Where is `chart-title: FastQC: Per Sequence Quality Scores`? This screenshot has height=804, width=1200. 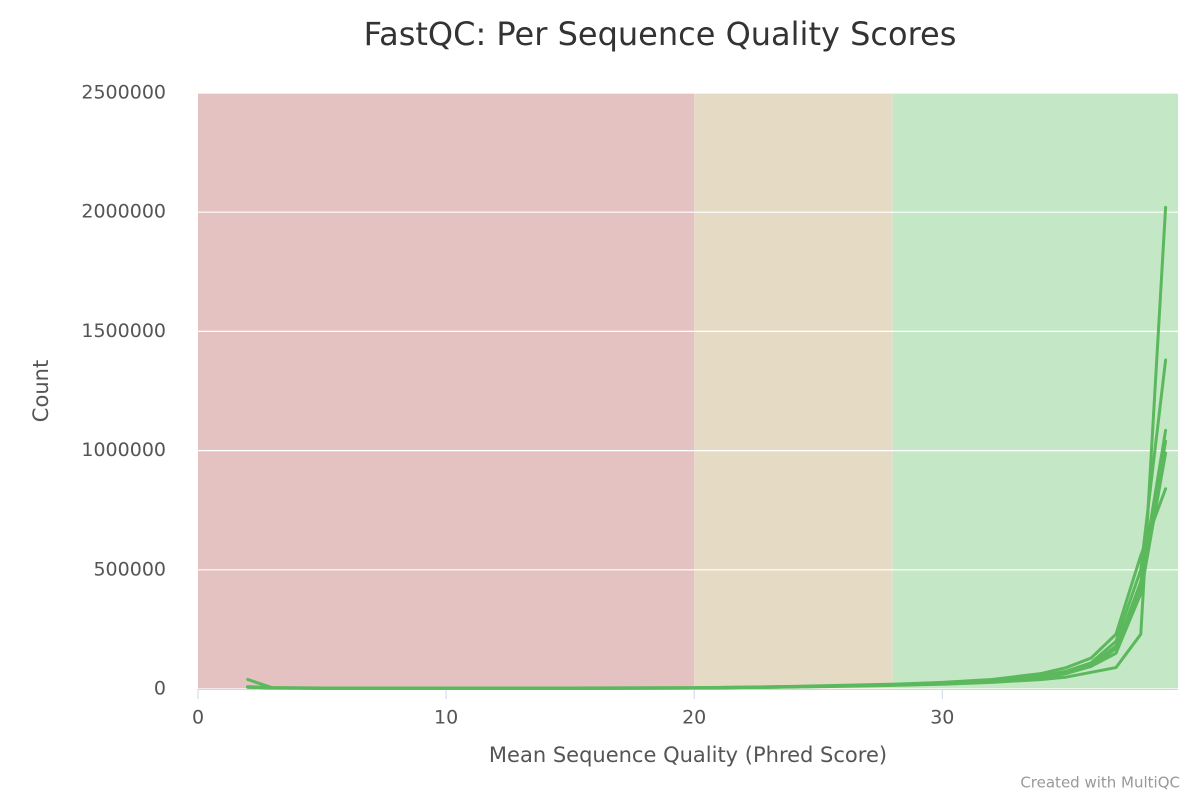 chart-title: FastQC: Per Sequence Quality Scores is located at coordinates (660, 34).